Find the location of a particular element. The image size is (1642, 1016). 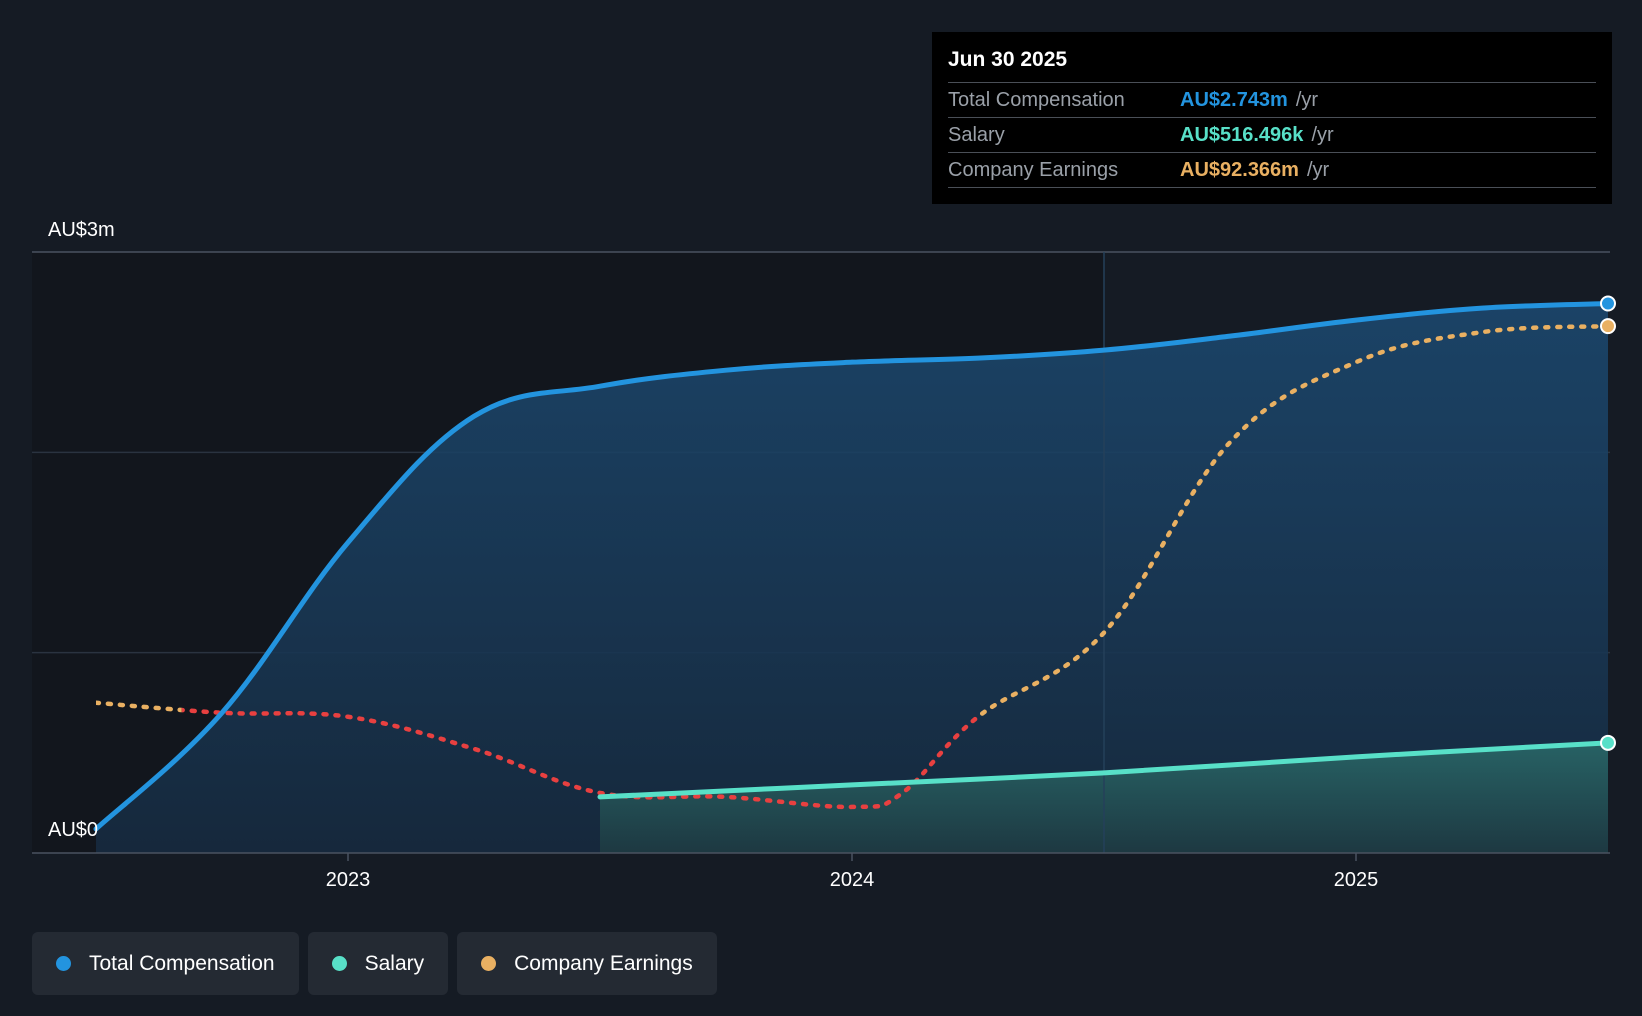

tooltip-row-salary: Salary AU$516.496k /yr is located at coordinates (1272, 134).